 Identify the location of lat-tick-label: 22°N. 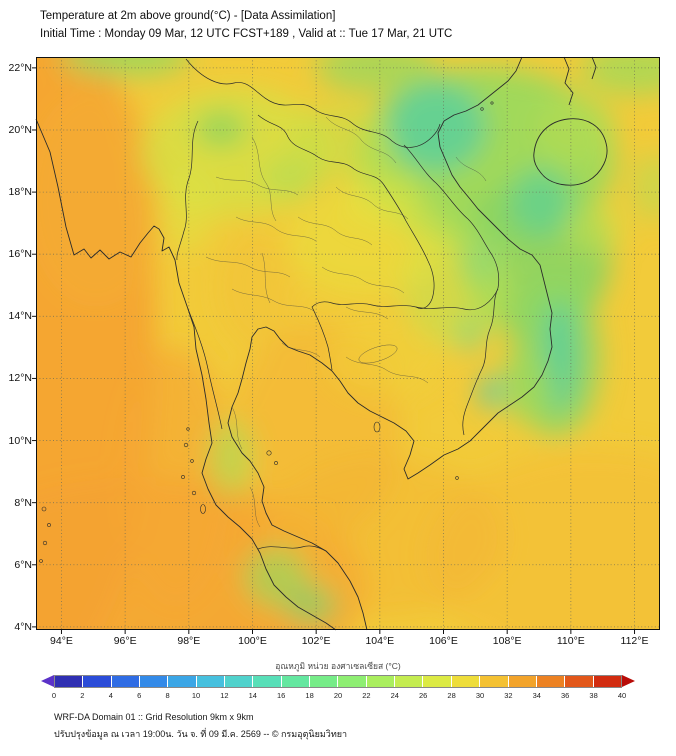
(20, 67).